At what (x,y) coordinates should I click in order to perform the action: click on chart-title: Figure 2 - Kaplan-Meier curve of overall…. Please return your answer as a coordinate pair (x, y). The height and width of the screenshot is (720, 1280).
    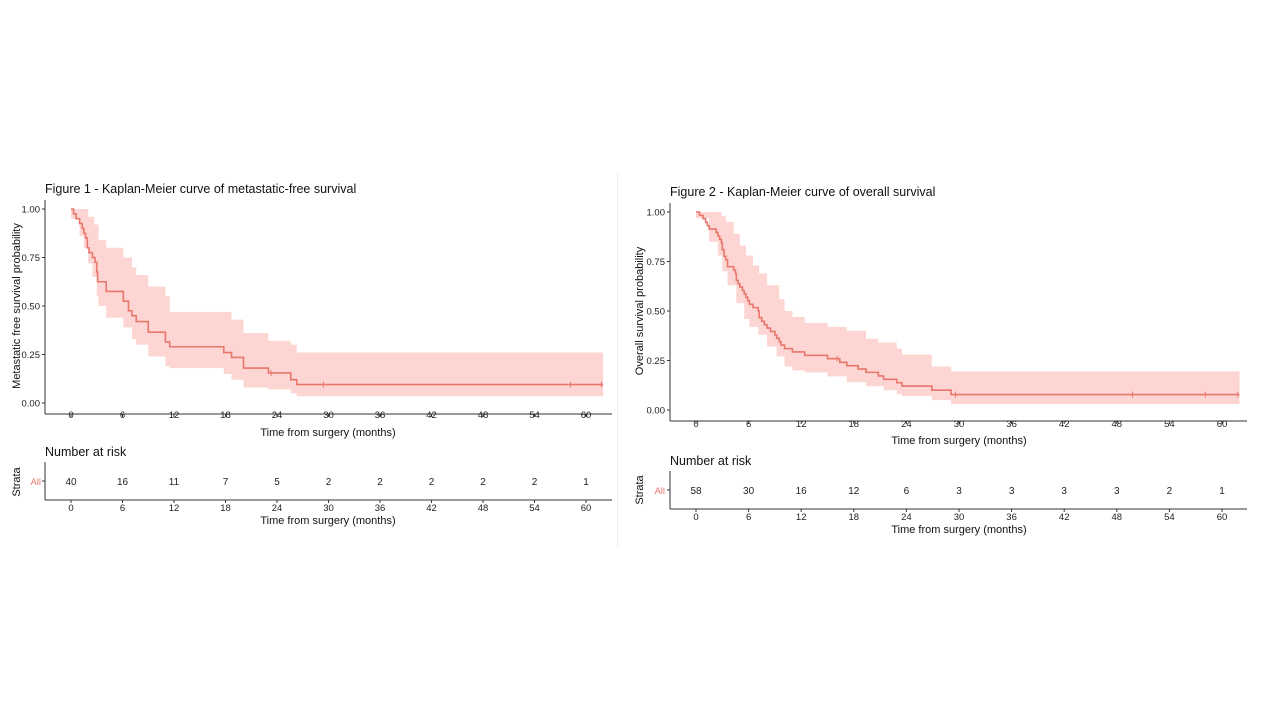
    Looking at the image, I should click on (802, 192).